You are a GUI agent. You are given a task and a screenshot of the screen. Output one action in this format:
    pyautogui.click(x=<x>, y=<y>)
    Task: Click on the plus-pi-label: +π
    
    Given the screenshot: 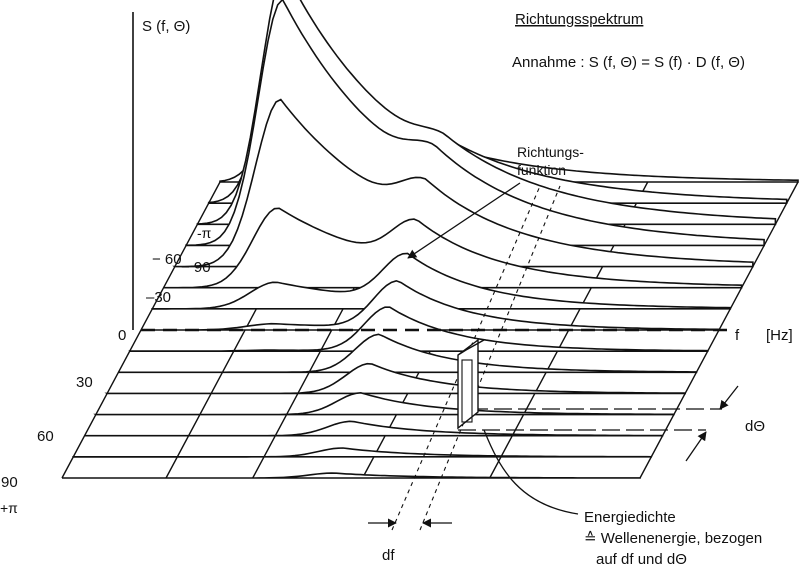 What is the action you would take?
    pyautogui.click(x=9, y=508)
    